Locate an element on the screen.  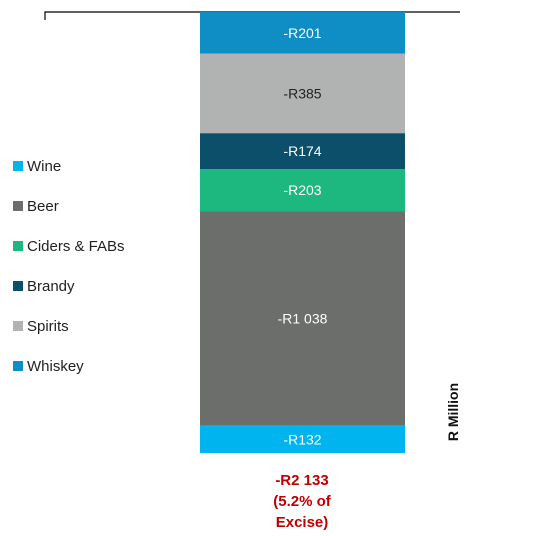
total-label: -R2 133 (5.2% of Excise) is located at coordinates (302, 501).